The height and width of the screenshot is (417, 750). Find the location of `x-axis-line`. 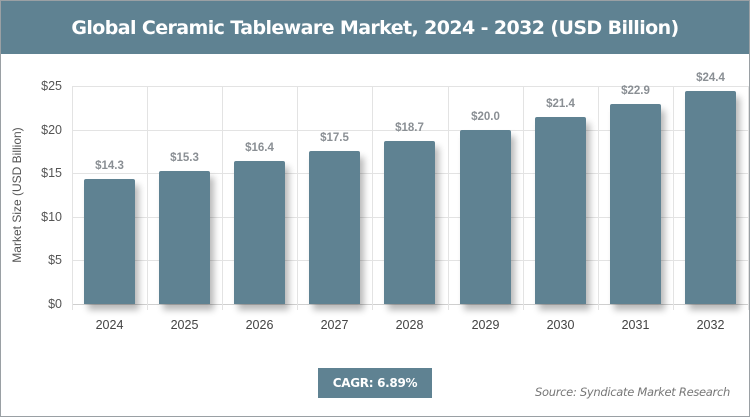

x-axis-line is located at coordinates (410, 304).